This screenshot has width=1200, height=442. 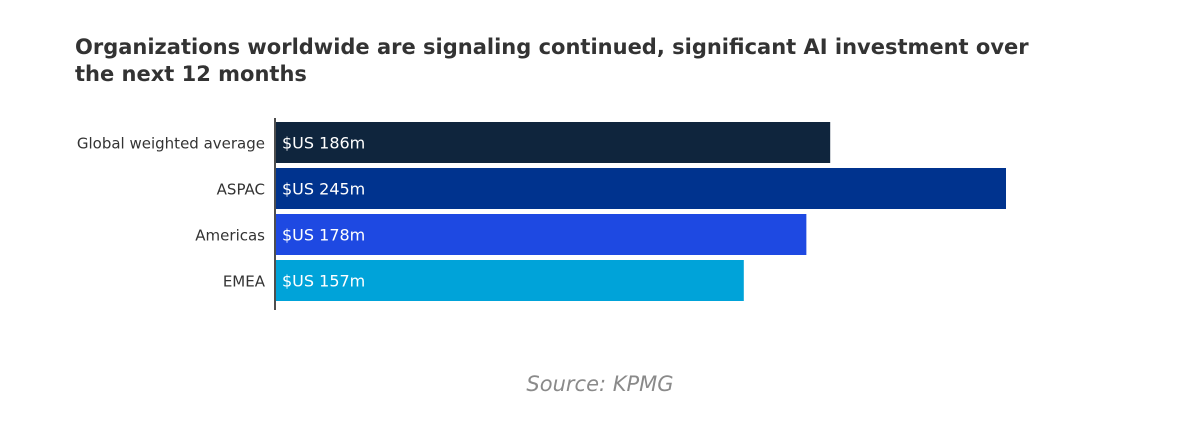 What do you see at coordinates (323, 189) in the screenshot?
I see `data-label-aspac: $US 245m` at bounding box center [323, 189].